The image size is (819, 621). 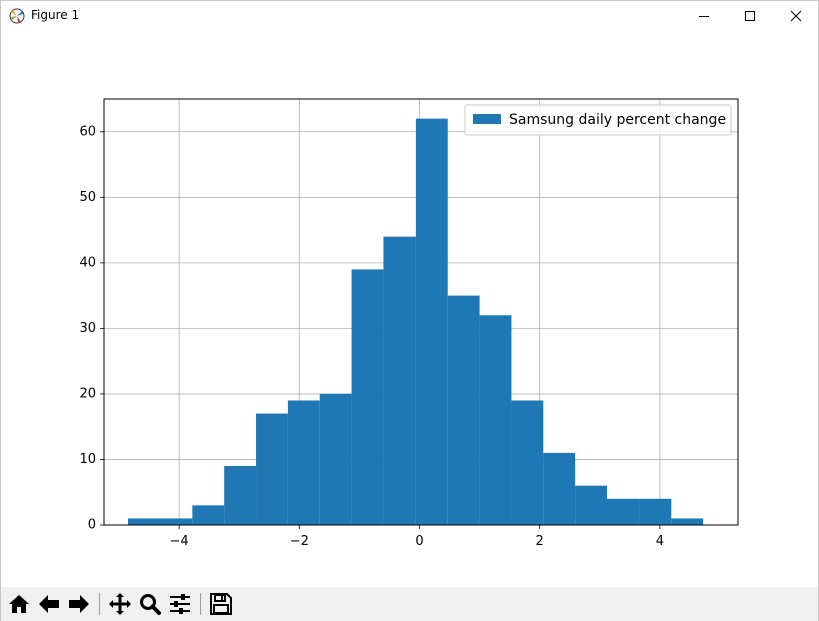 I want to click on legend-swatch, so click(x=487, y=119).